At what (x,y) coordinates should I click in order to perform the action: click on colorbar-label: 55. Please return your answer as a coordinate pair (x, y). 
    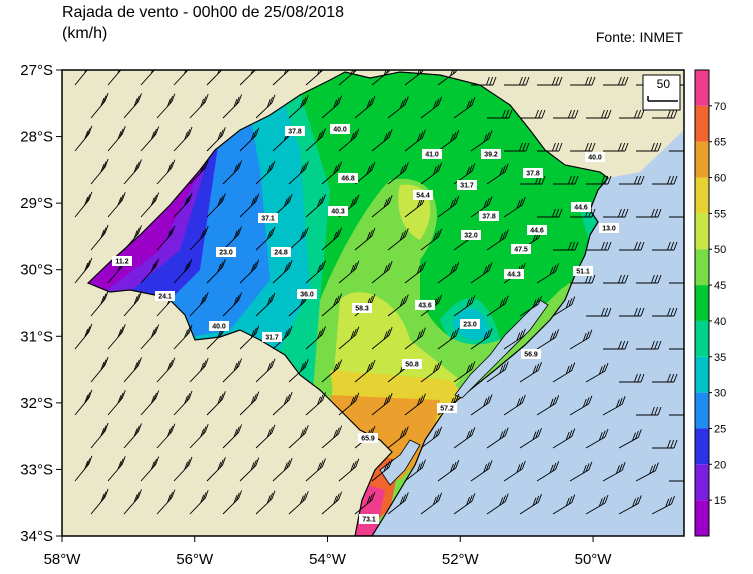
    Looking at the image, I should click on (720, 214).